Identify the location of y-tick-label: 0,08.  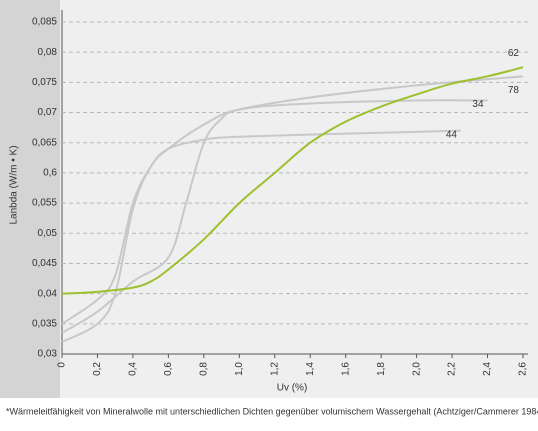
(48, 52).